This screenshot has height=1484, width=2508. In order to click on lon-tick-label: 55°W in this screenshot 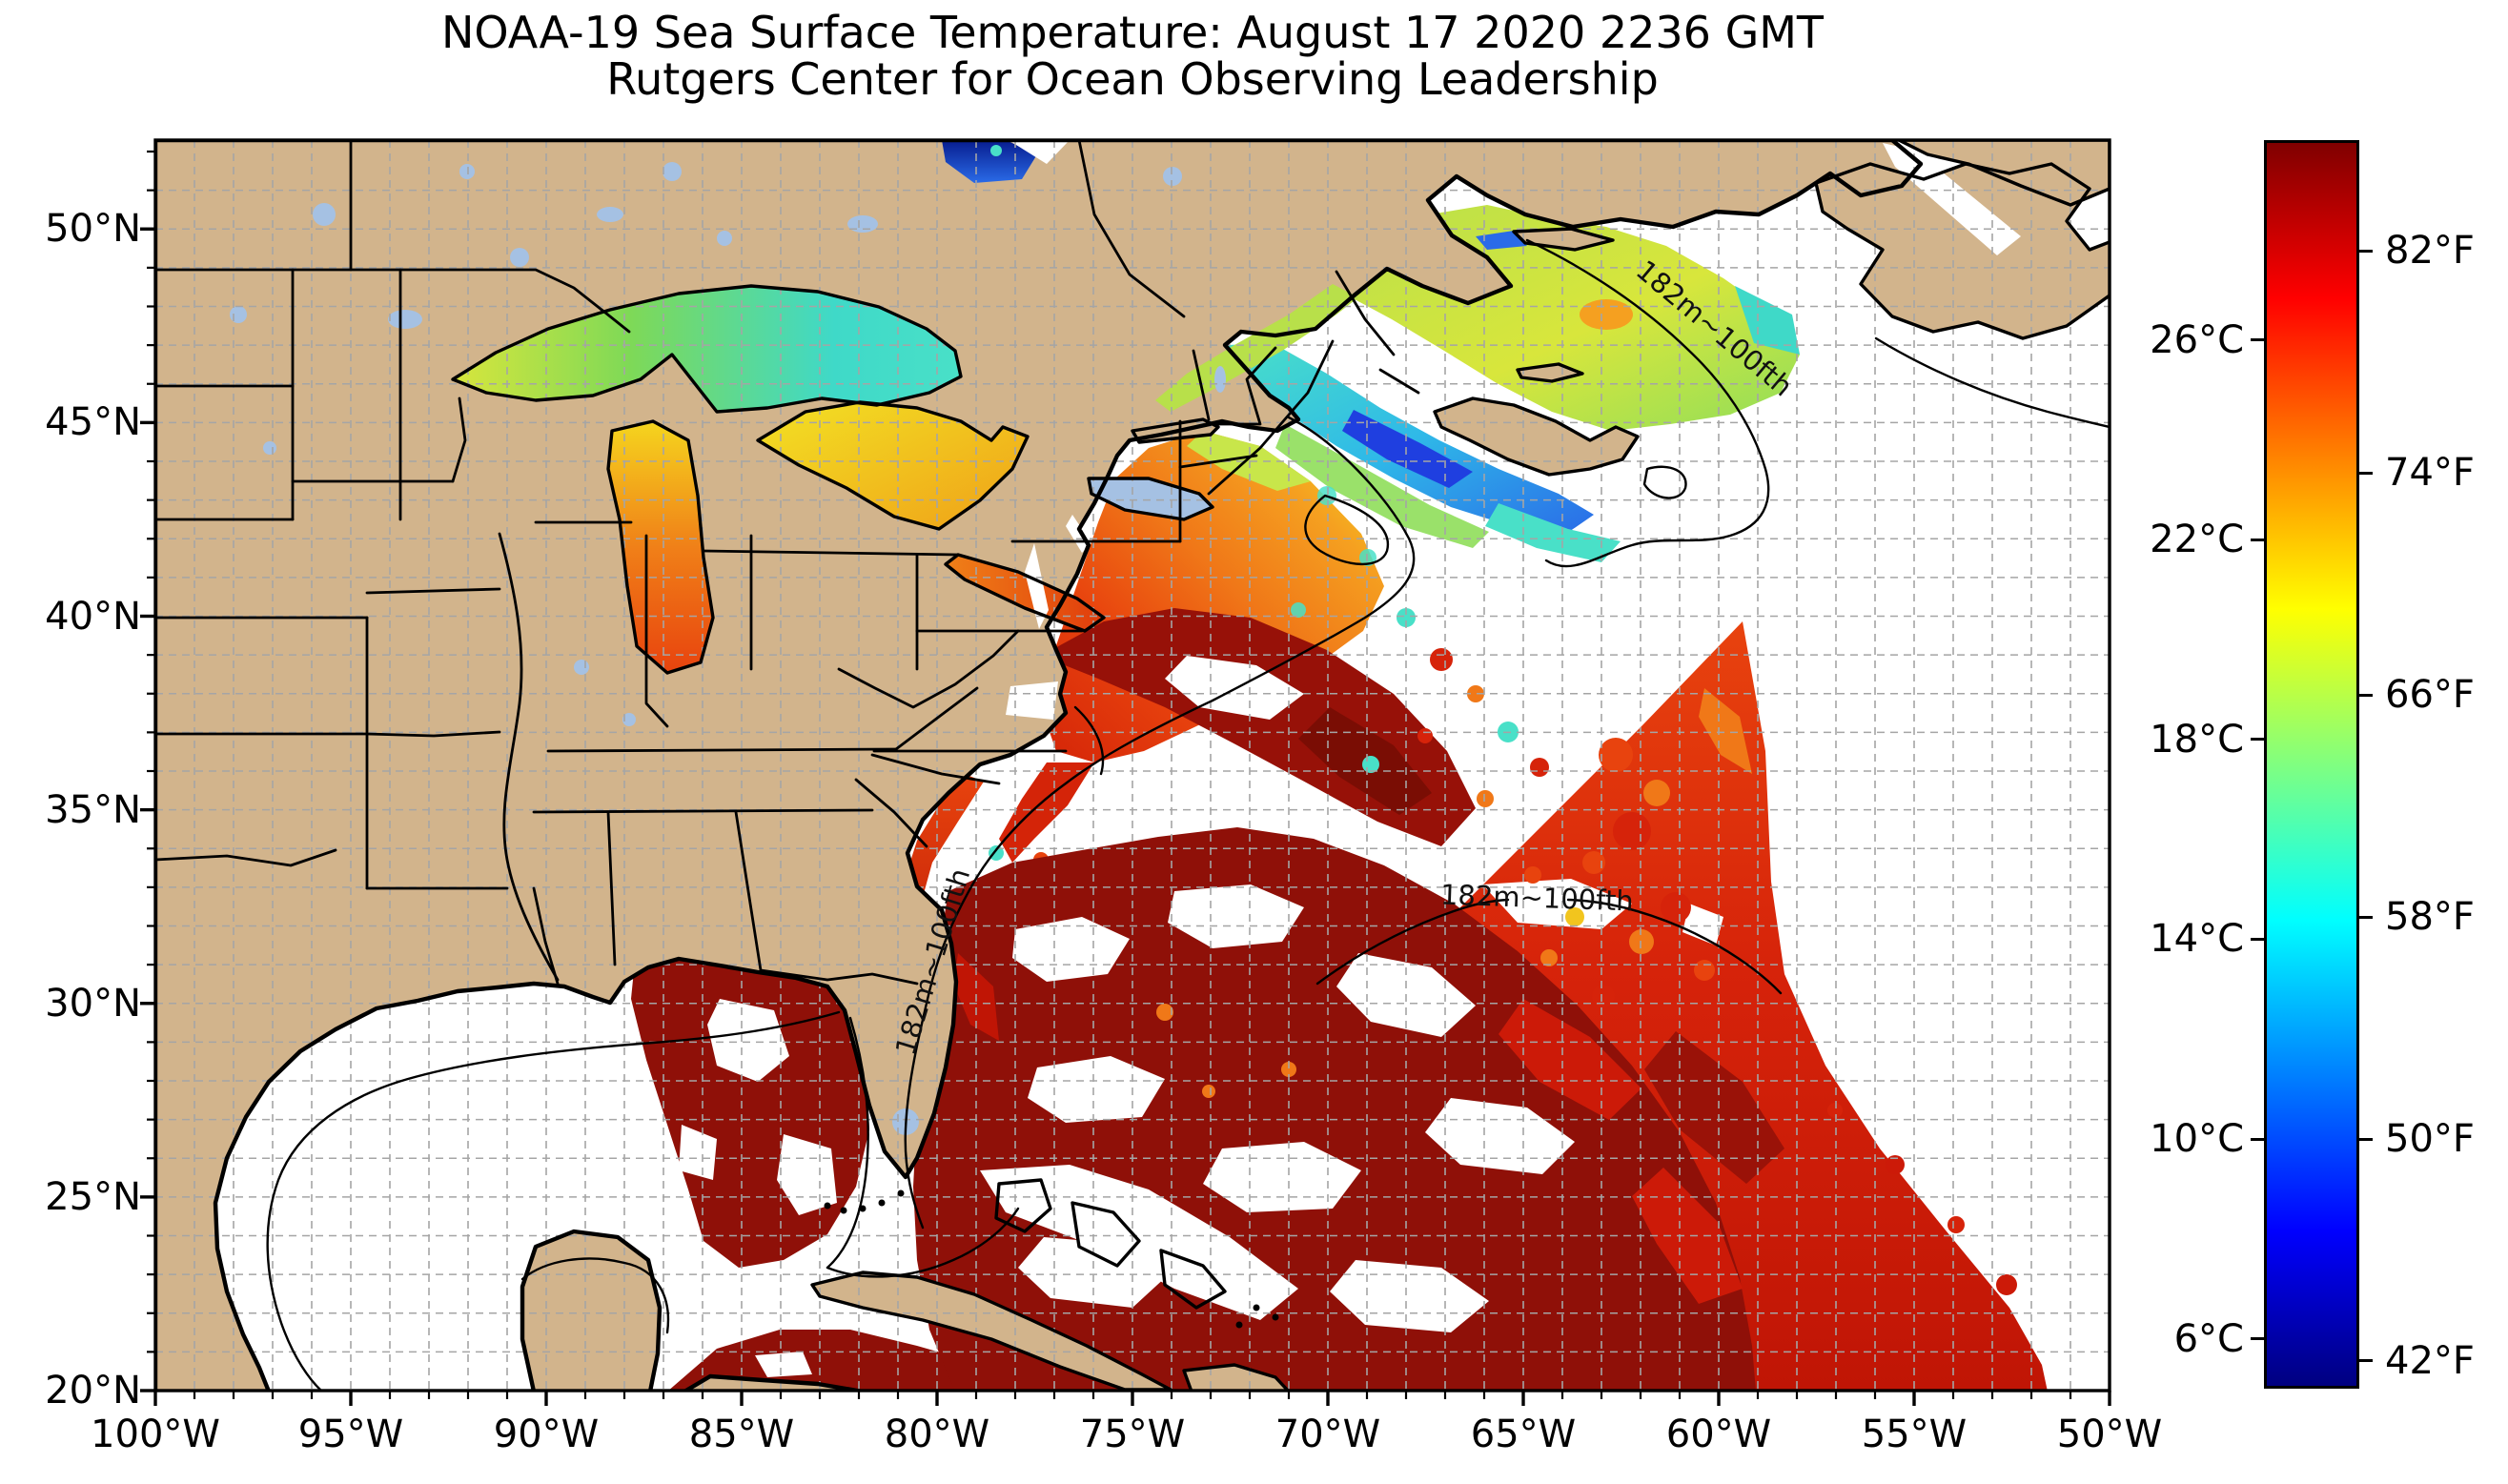, I will do `click(1914, 1435)`.